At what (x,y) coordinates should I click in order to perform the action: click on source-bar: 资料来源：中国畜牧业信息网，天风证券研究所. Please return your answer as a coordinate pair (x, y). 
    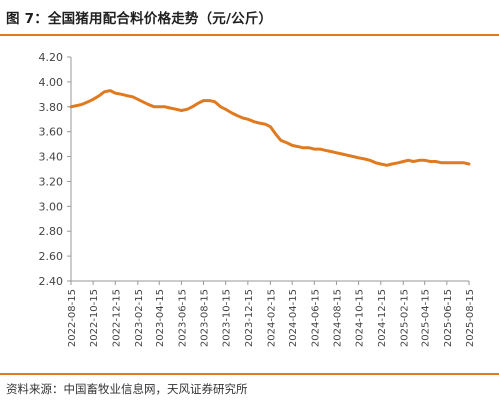
    Looking at the image, I should click on (127, 389).